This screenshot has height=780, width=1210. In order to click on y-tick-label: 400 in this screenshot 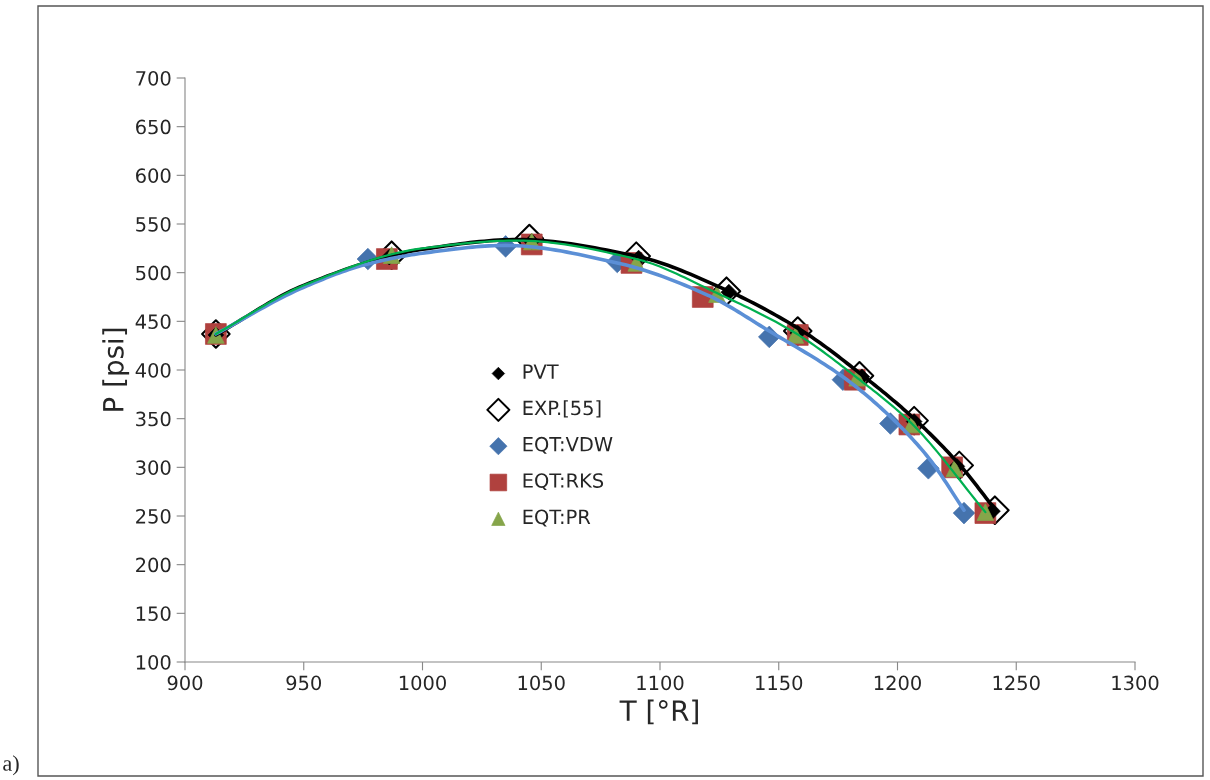, I will do `click(153, 370)`.